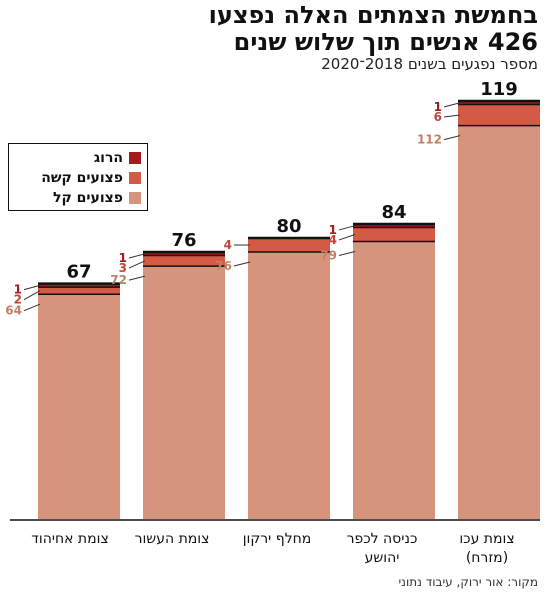 The image size is (550, 595). Describe the element at coordinates (347, 228) in the screenshot. I see `bar-3-leader-killed` at that location.